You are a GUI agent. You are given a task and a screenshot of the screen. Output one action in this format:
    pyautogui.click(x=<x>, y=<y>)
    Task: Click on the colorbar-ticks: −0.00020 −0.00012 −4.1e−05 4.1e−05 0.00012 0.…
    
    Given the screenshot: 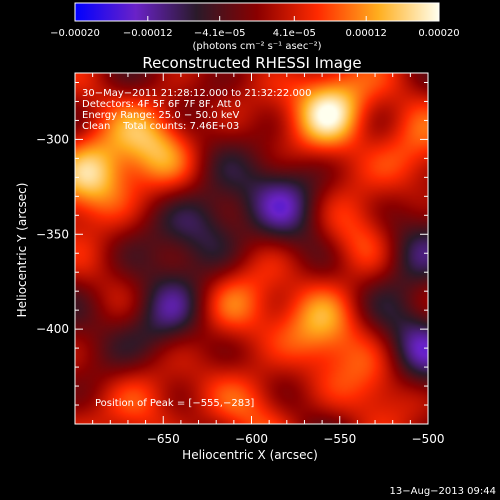 What is the action you would take?
    pyautogui.click(x=255, y=27)
    